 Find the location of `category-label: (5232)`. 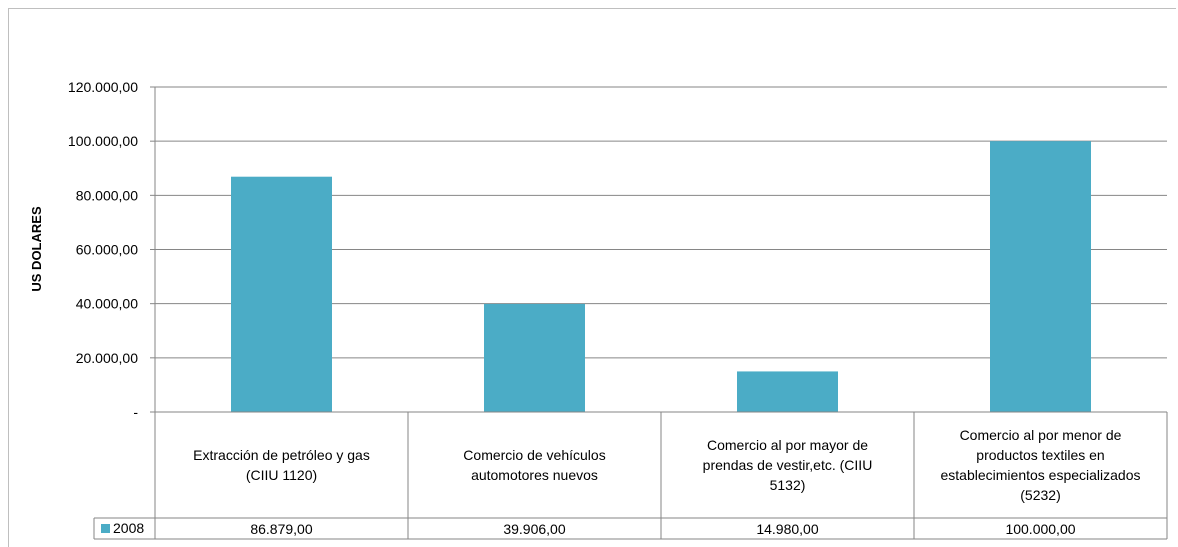

category-label: (5232) is located at coordinates (1040, 495).